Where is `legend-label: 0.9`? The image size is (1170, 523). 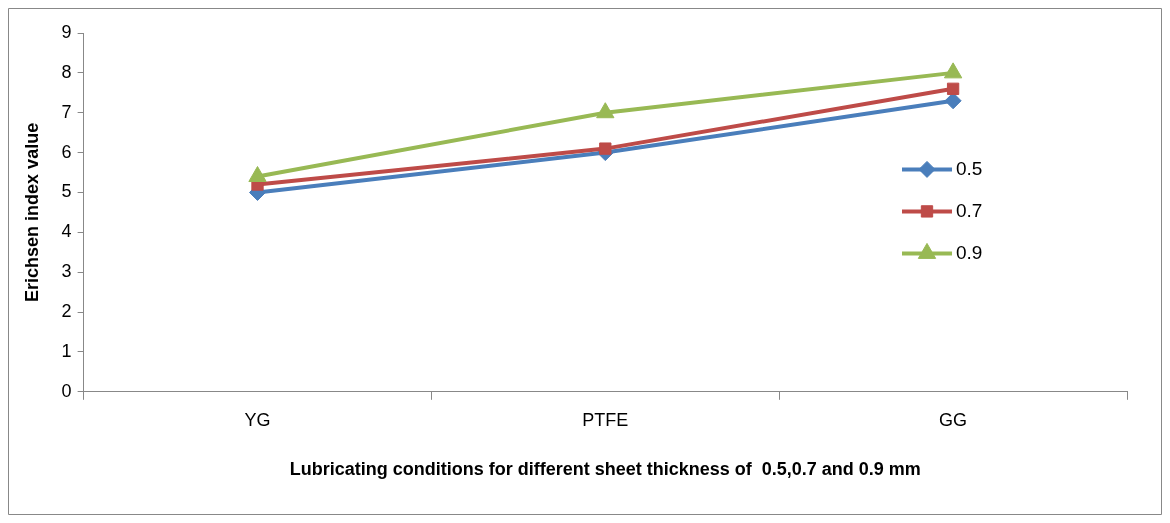
legend-label: 0.9 is located at coordinates (969, 252).